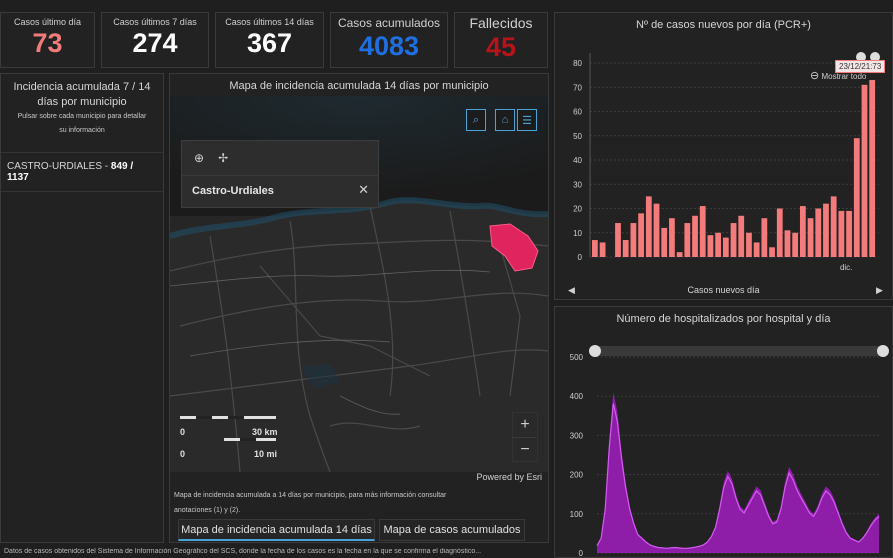 The height and width of the screenshot is (558, 893). I want to click on map-attribution: Powered by Esri, so click(509, 477).